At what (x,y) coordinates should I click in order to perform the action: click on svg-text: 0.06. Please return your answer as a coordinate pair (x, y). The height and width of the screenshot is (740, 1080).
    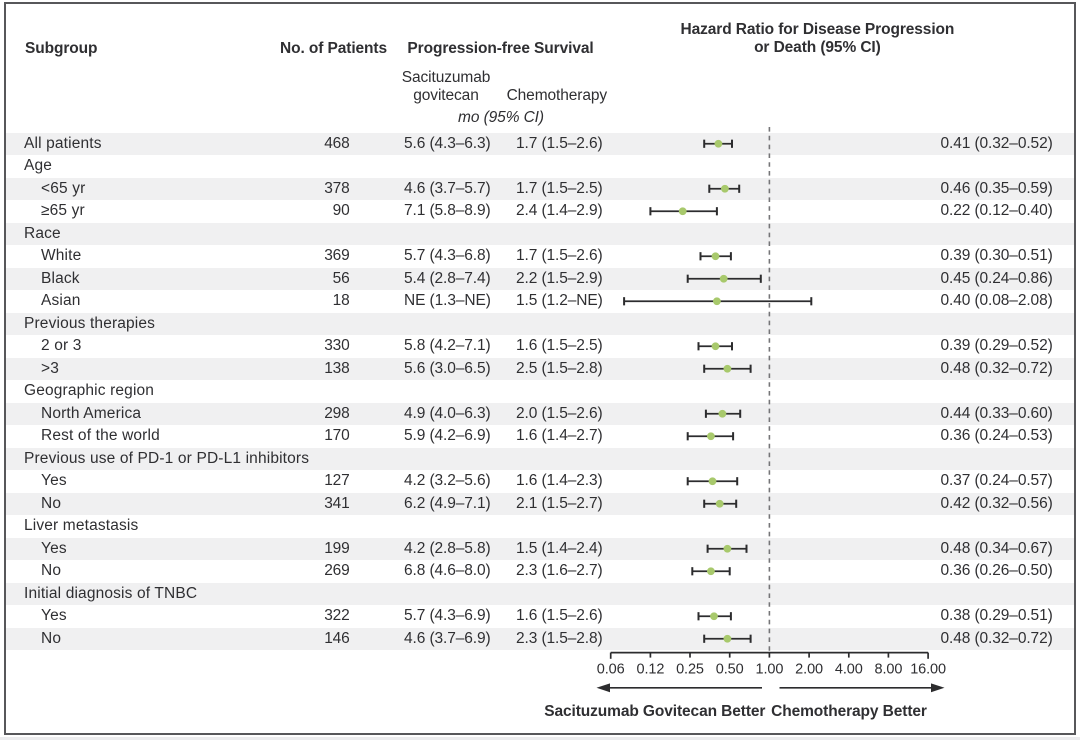
    Looking at the image, I should click on (611, 670).